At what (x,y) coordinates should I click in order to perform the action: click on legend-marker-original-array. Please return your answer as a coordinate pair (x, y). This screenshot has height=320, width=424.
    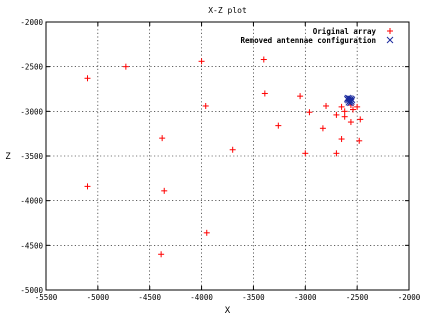
    Looking at the image, I should click on (390, 31).